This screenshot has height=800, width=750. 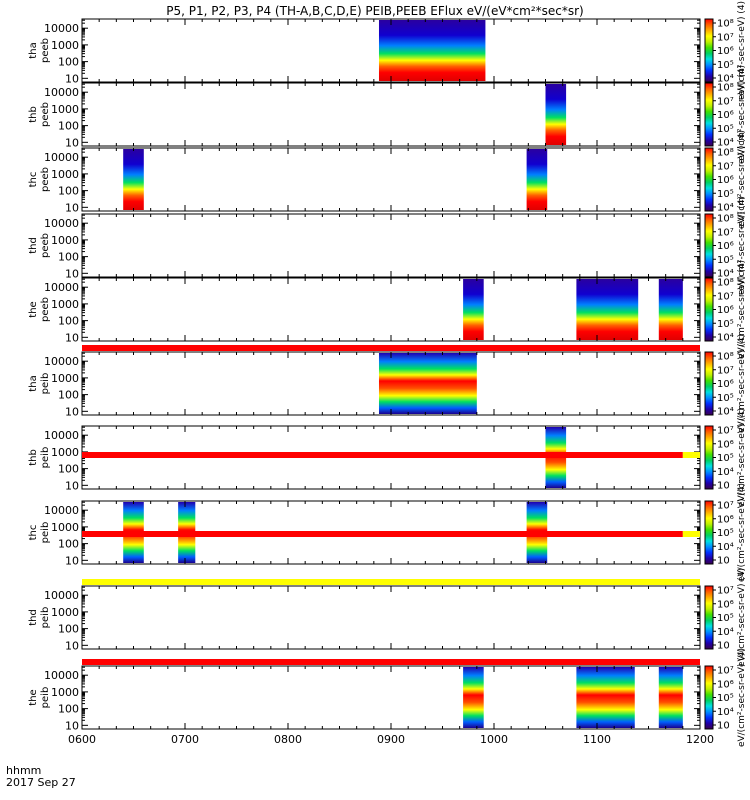 I want to click on x-tick-label: 1000, so click(x=494, y=739).